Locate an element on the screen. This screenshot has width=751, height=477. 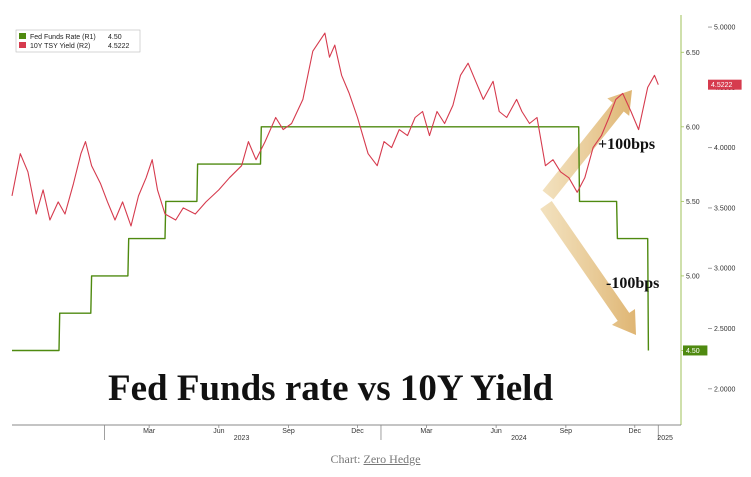
caption-prefix: Chart: is located at coordinates (347, 459).